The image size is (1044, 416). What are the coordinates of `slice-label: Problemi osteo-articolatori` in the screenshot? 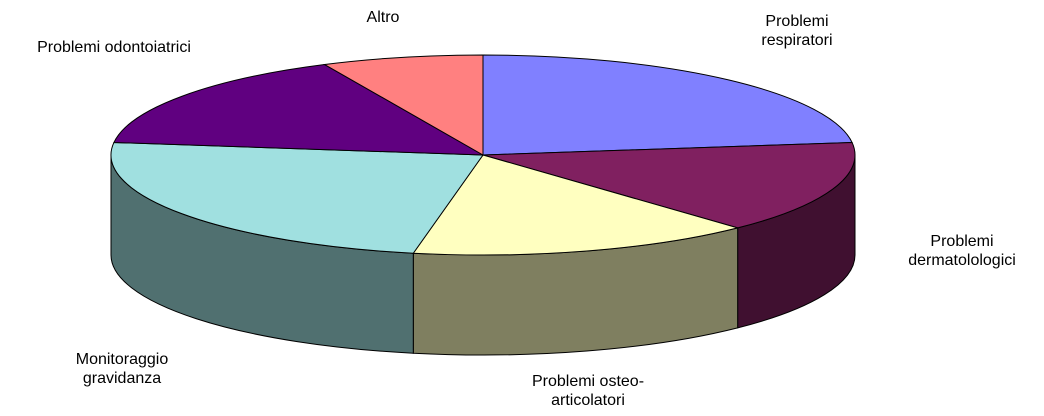 It's located at (588, 391).